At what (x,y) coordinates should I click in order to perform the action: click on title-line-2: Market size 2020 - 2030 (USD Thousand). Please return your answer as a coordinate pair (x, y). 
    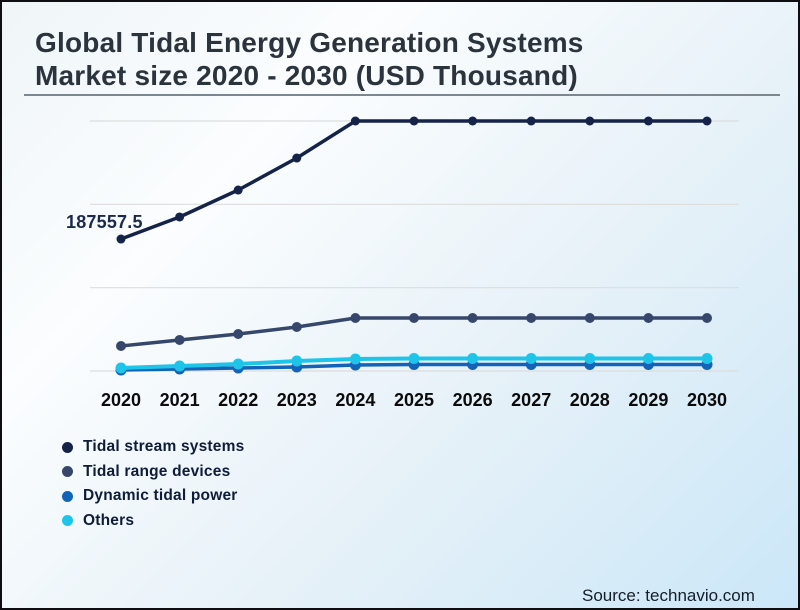
    Looking at the image, I should click on (306, 75).